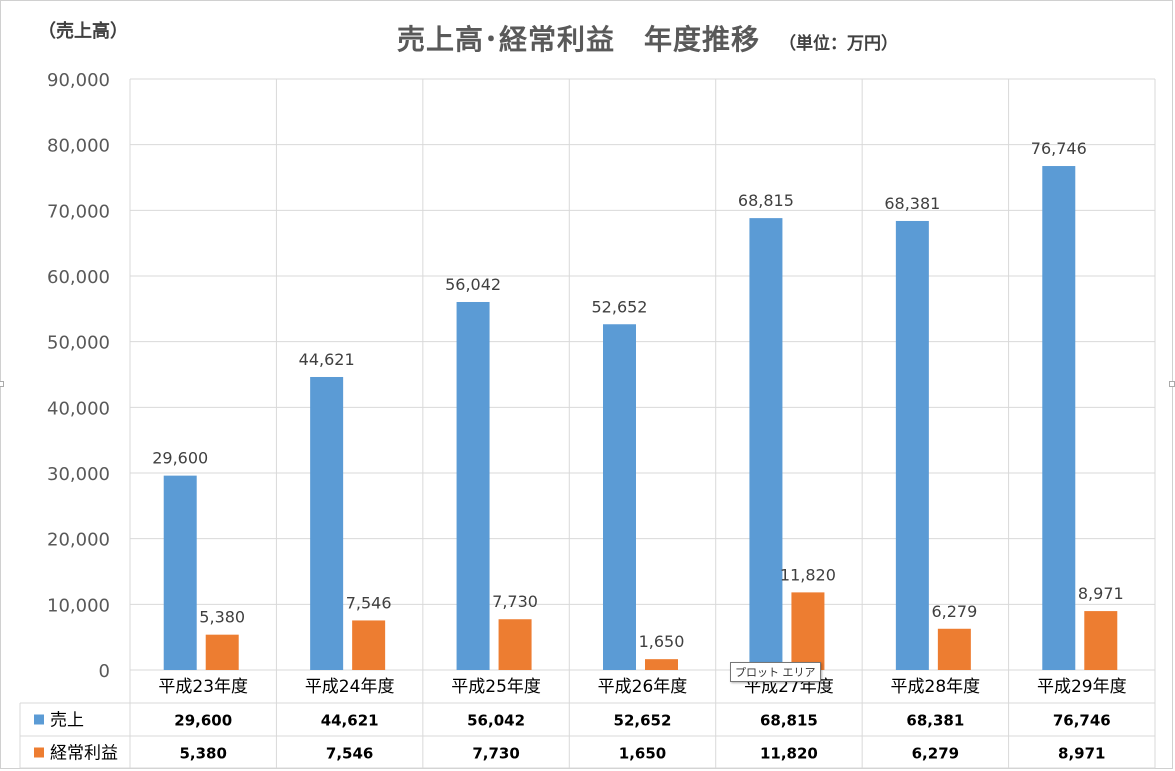  What do you see at coordinates (766, 200) in the screenshot?
I see `data-label: 68,815` at bounding box center [766, 200].